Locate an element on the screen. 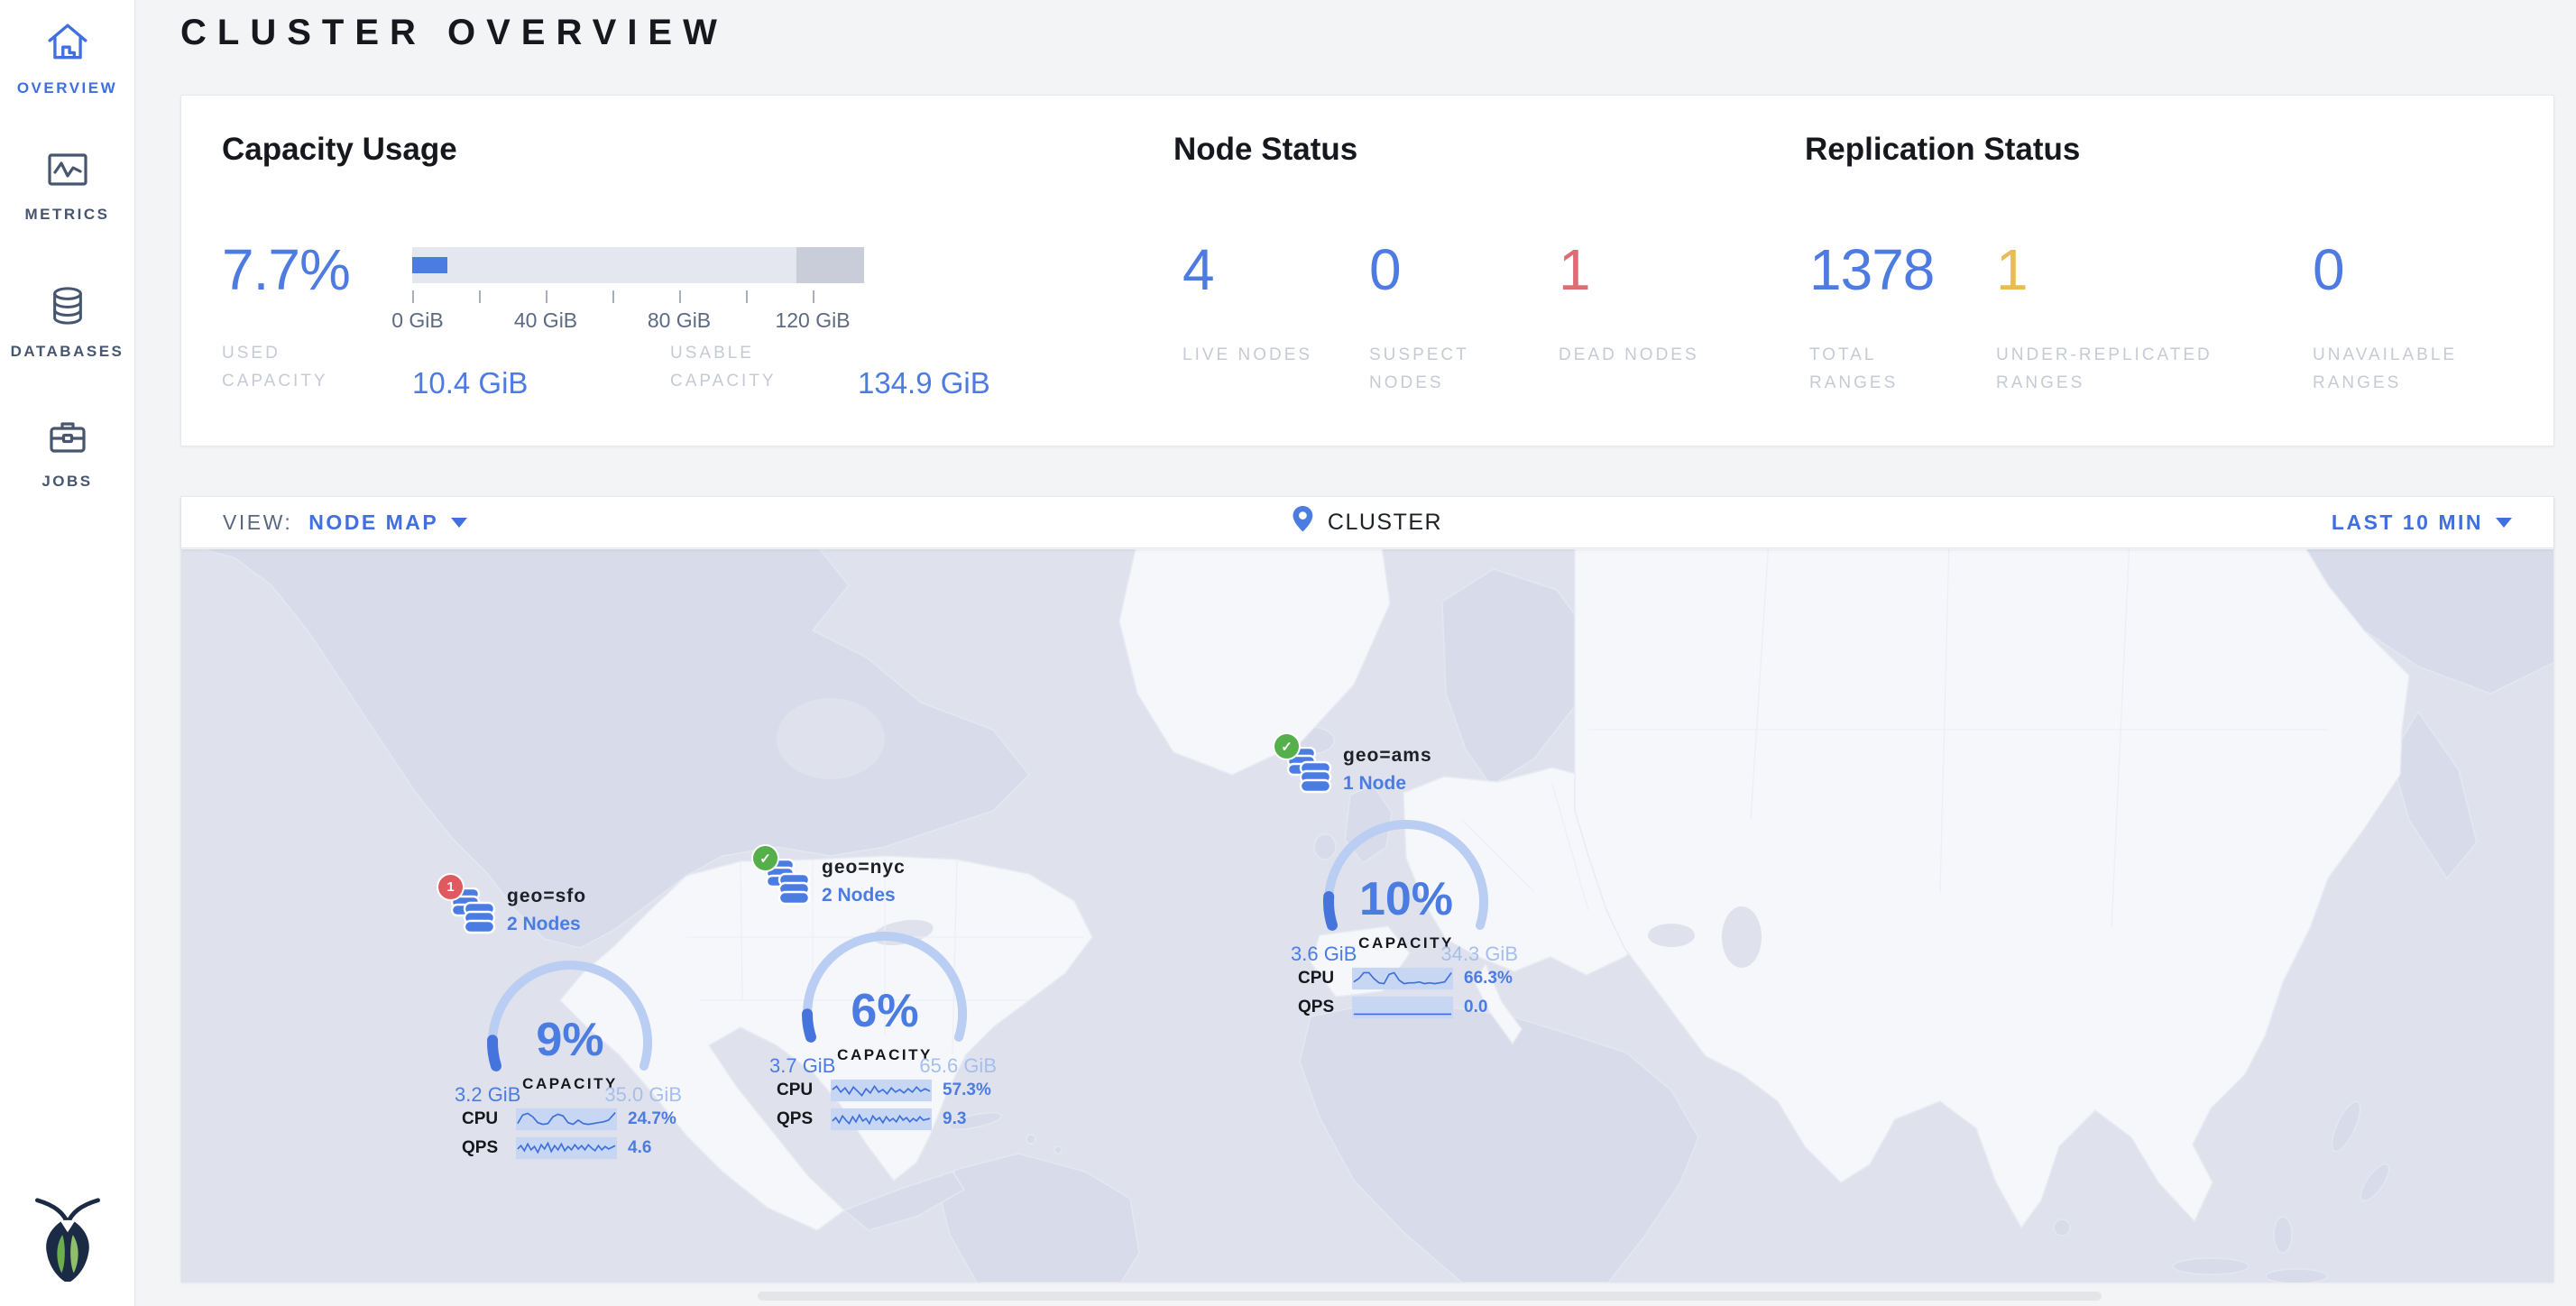 Image resolution: width=2576 pixels, height=1306 pixels. capacity-gauge: 10% CAPACITY is located at coordinates (1406, 902).